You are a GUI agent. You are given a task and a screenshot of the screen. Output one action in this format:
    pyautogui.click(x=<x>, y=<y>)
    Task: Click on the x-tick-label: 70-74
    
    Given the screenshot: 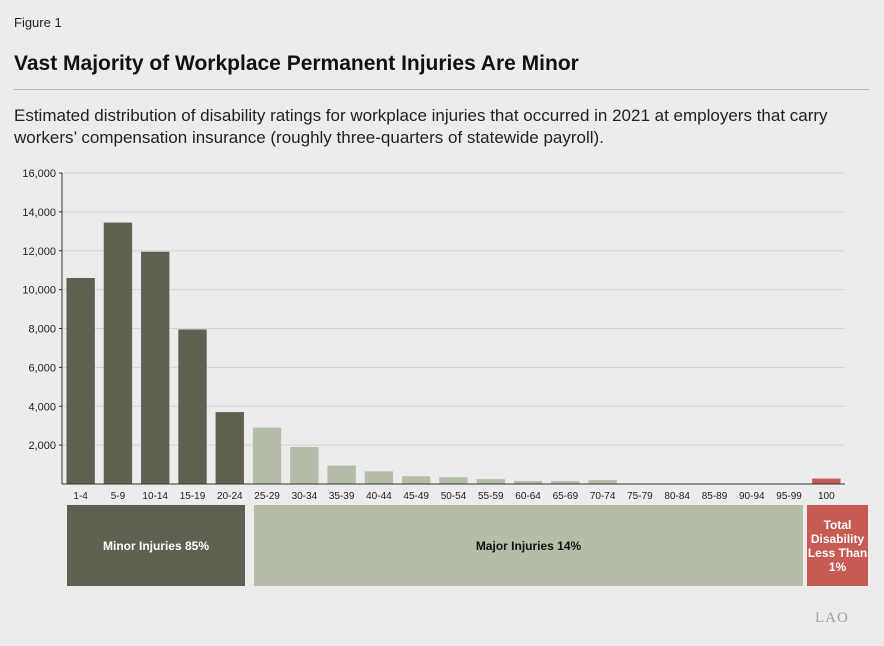 What is the action you would take?
    pyautogui.click(x=603, y=496)
    